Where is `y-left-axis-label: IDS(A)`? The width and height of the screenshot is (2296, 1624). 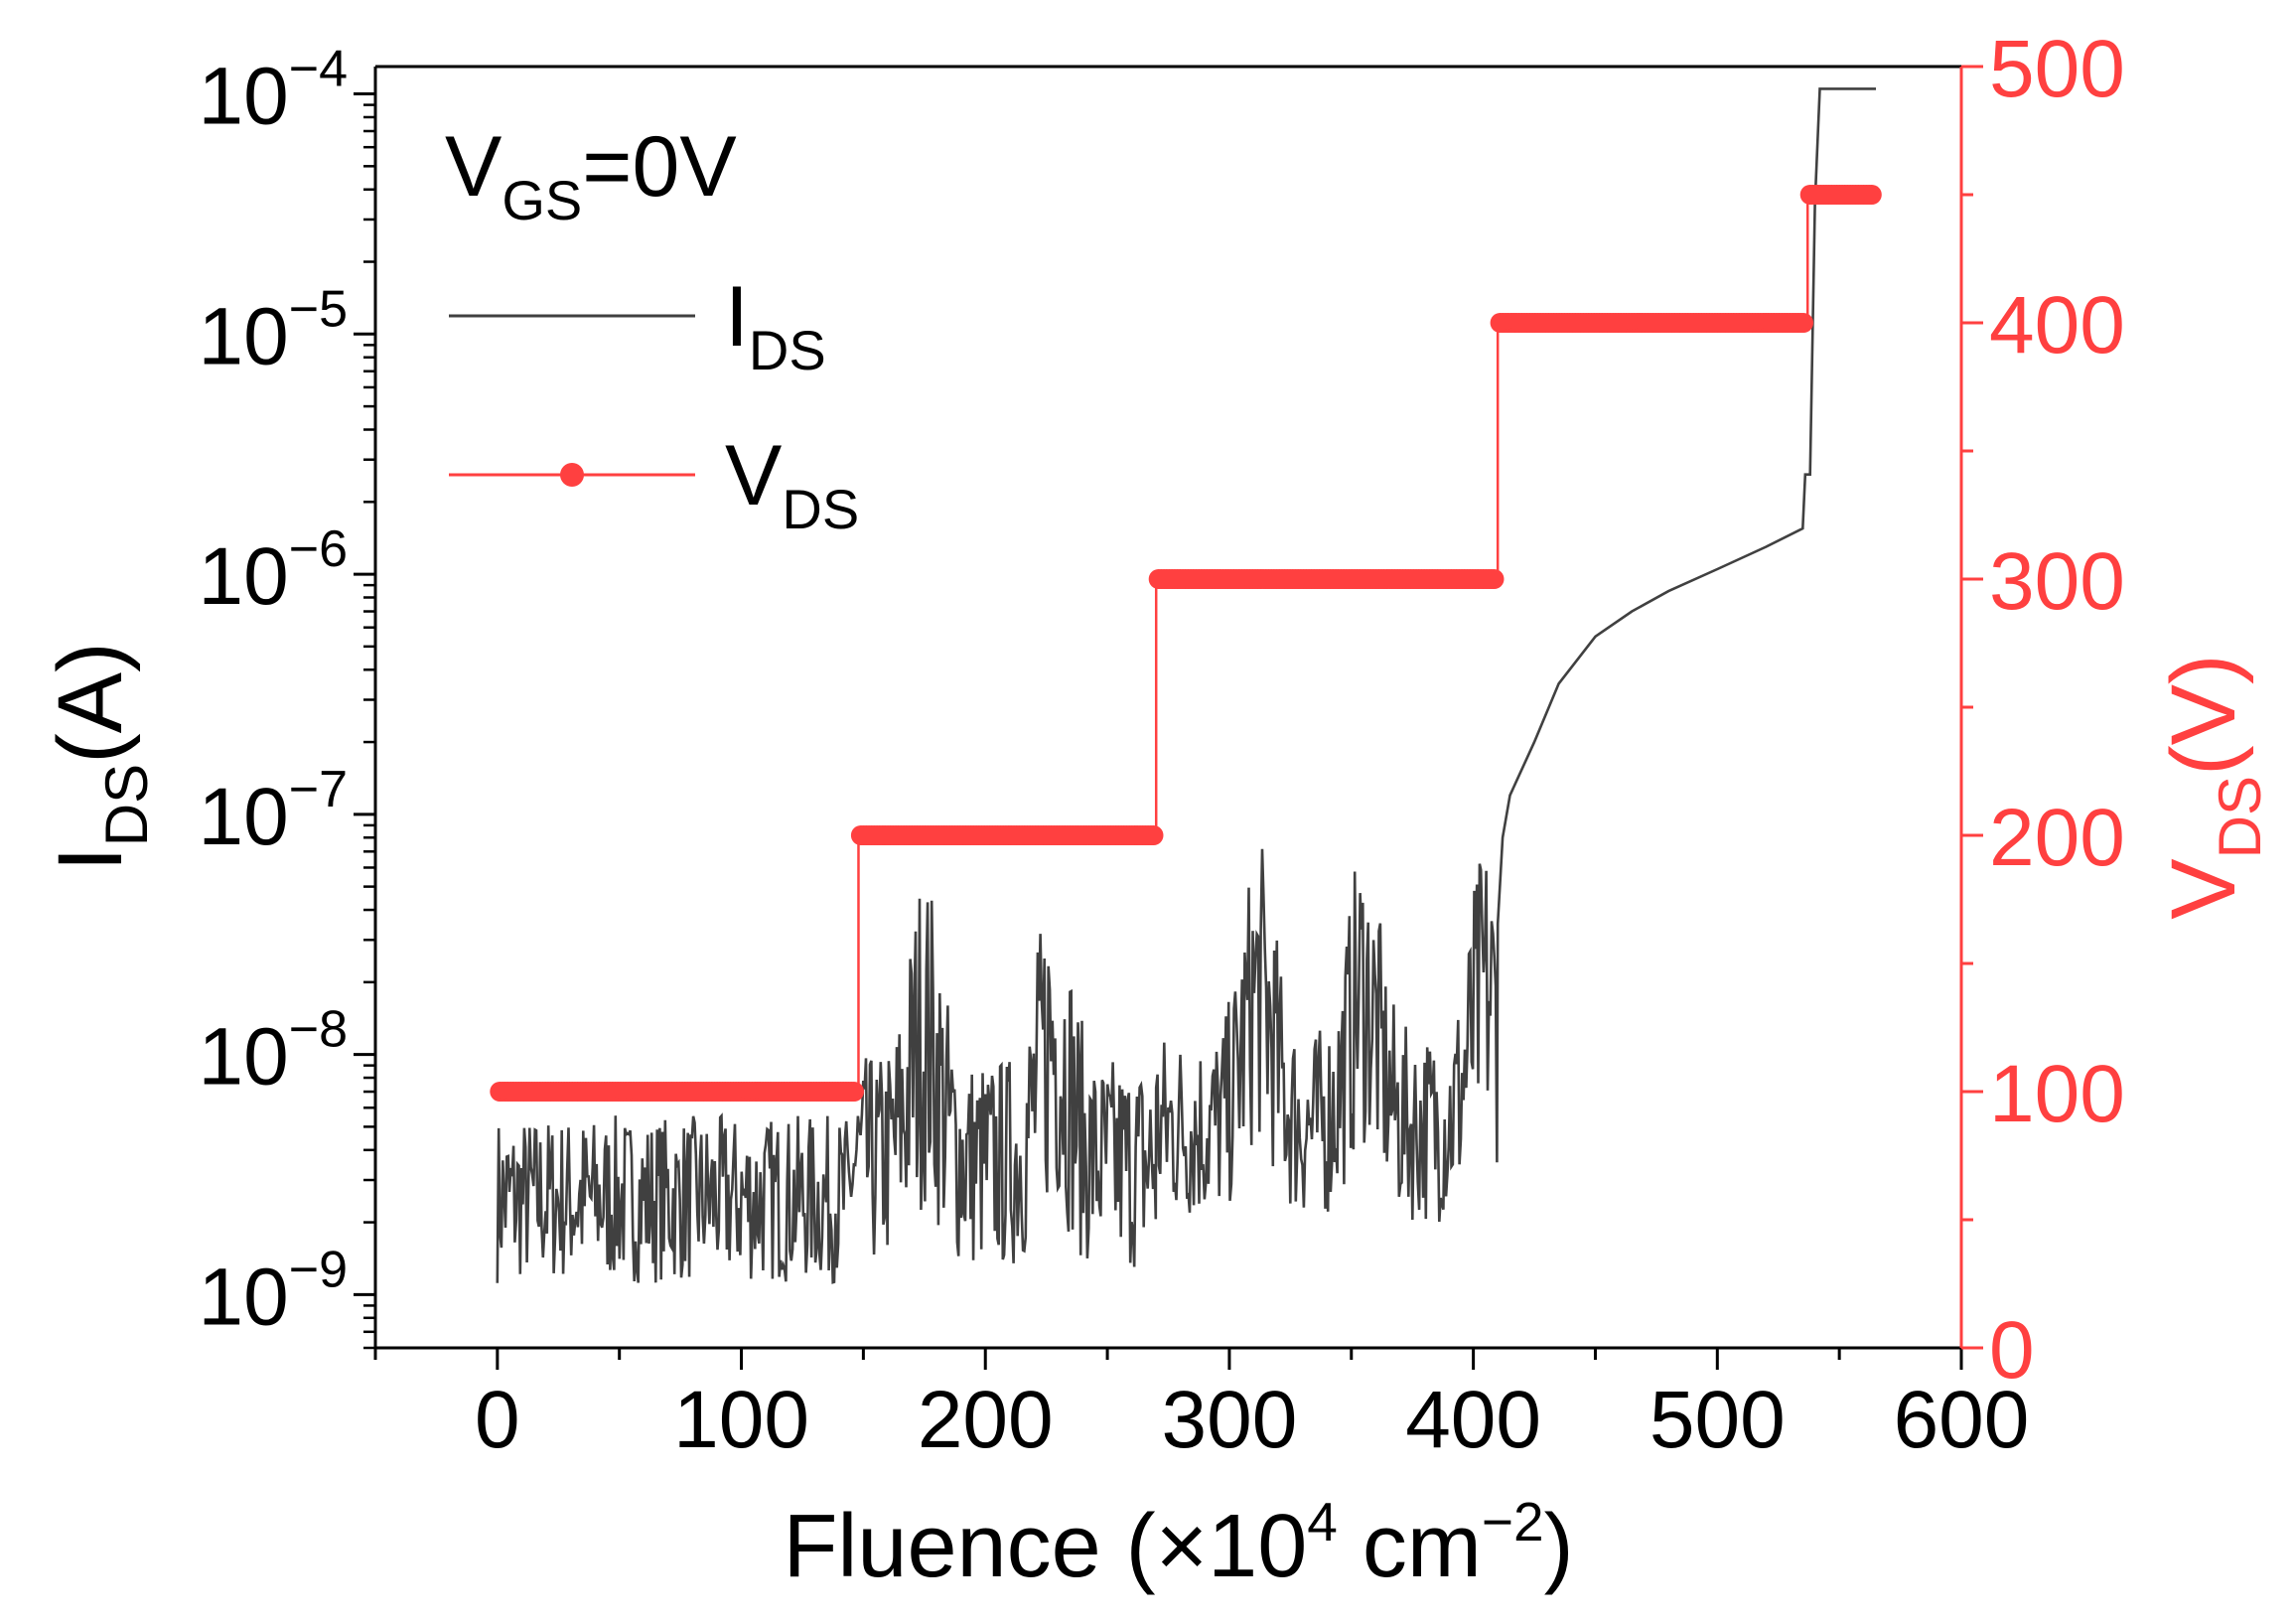
y-left-axis-label: IDS(A) is located at coordinates (100, 757).